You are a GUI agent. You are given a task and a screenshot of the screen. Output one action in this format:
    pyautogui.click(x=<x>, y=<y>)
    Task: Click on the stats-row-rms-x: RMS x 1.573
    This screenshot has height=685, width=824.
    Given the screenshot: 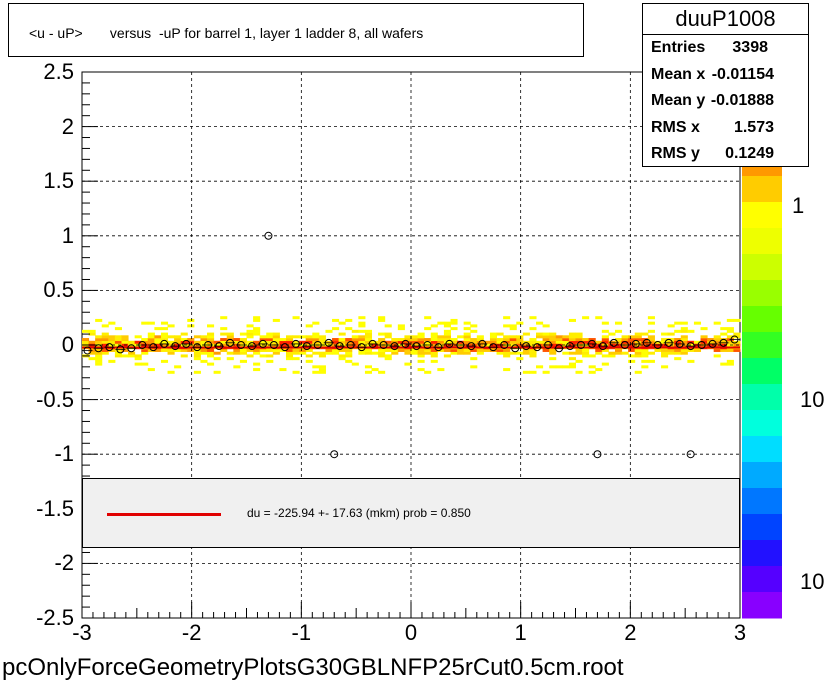 What is the action you would take?
    pyautogui.click(x=725, y=128)
    